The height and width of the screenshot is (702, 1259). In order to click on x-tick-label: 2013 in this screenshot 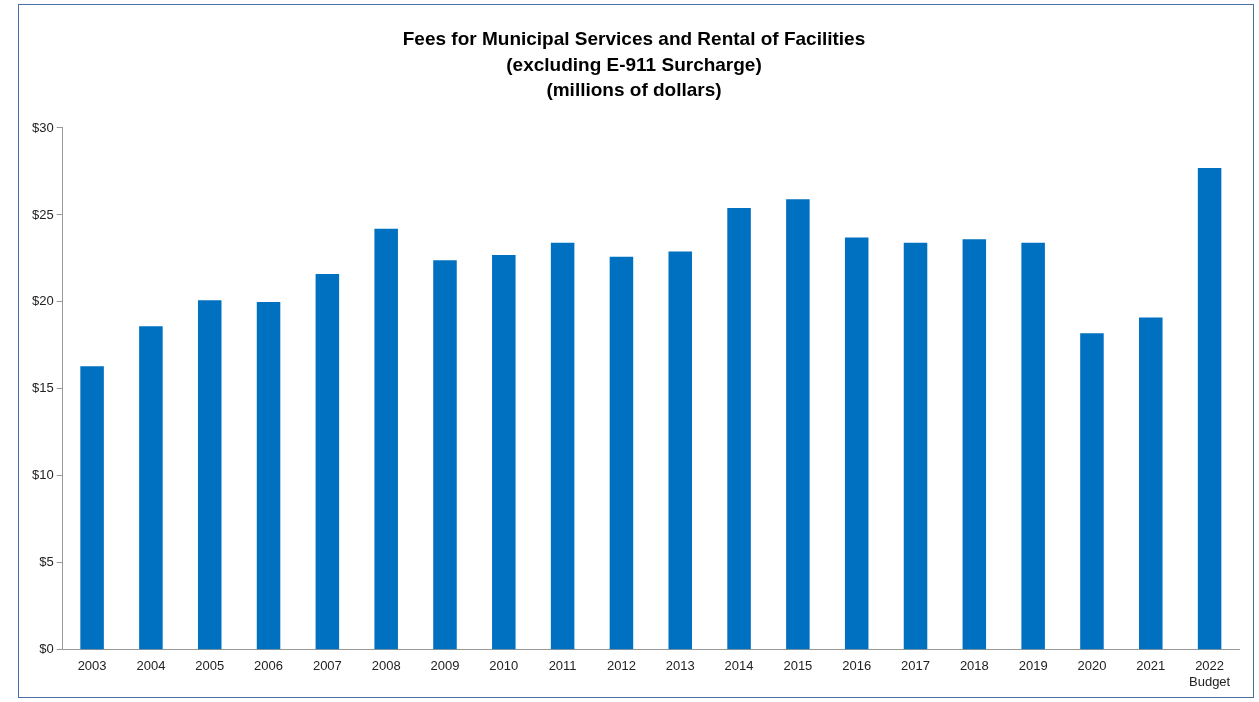, I will do `click(680, 666)`.